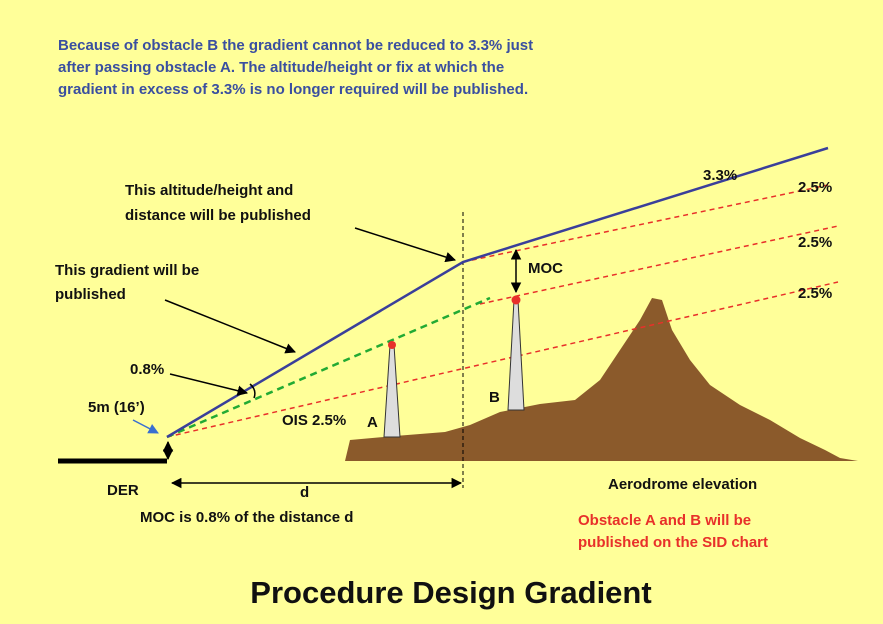 The width and height of the screenshot is (883, 624). I want to click on tower, so click(392, 391).